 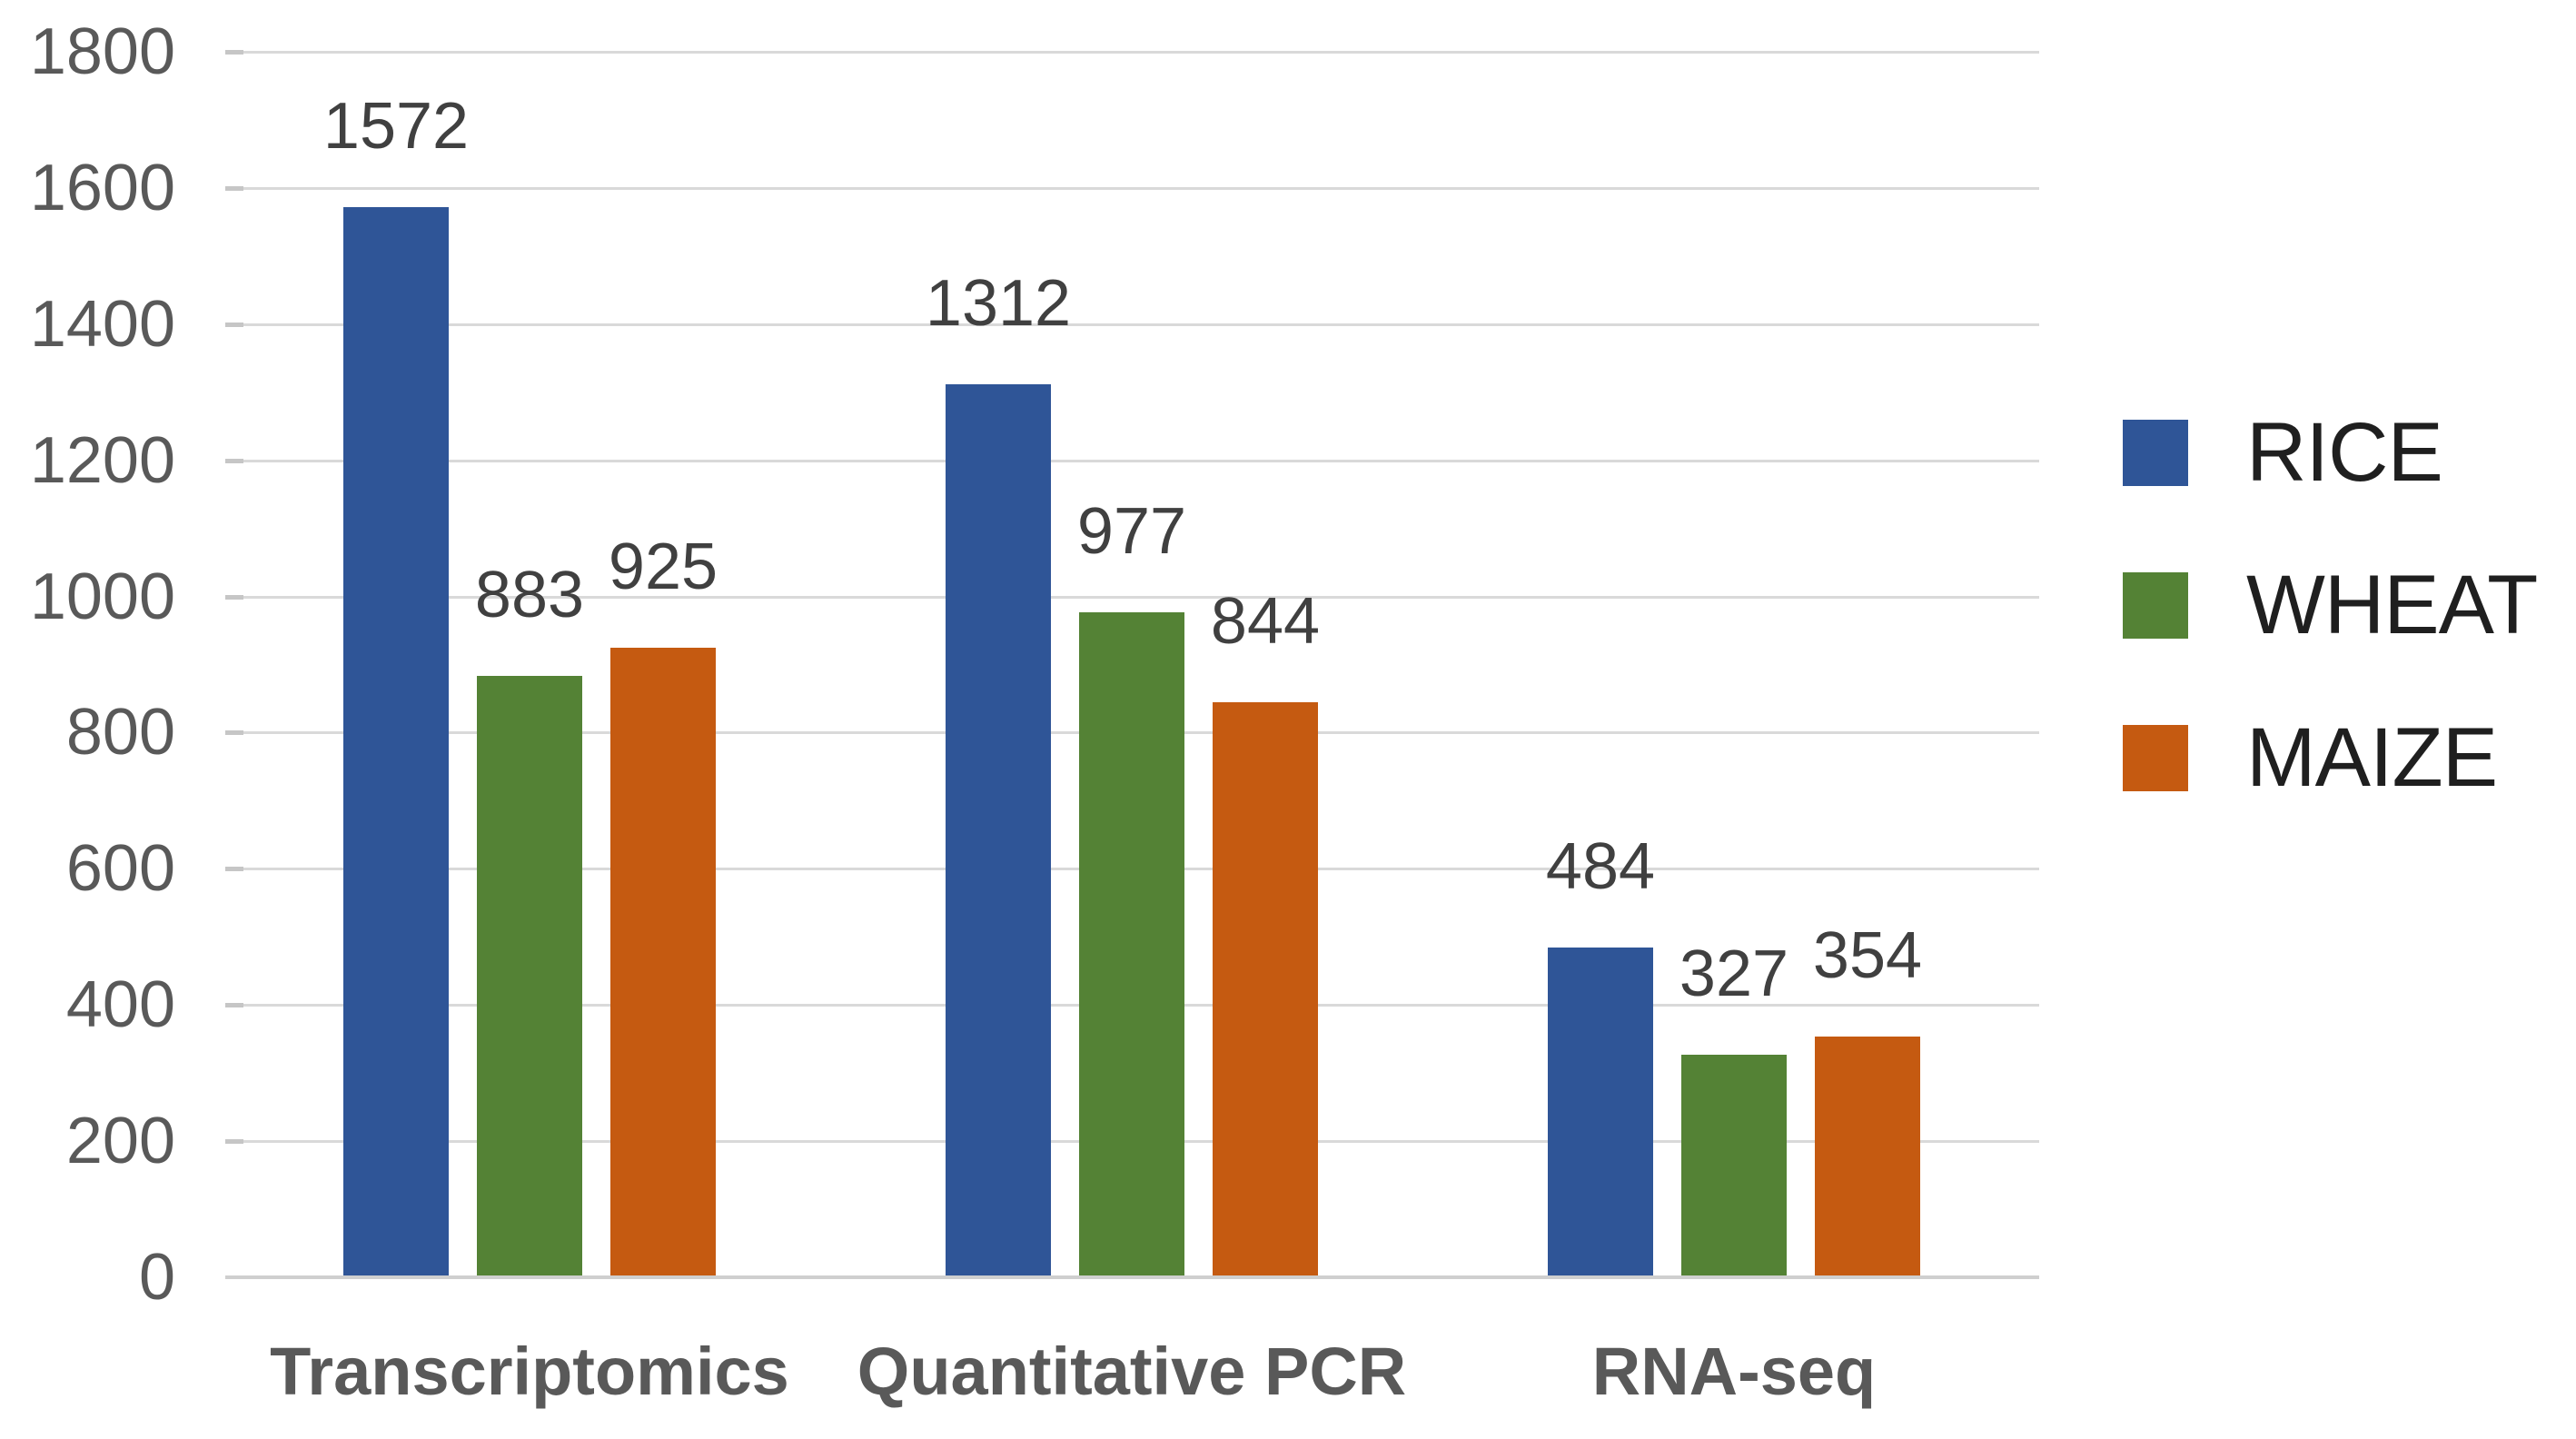 What do you see at coordinates (396, 126) in the screenshot?
I see `data-label: 1572` at bounding box center [396, 126].